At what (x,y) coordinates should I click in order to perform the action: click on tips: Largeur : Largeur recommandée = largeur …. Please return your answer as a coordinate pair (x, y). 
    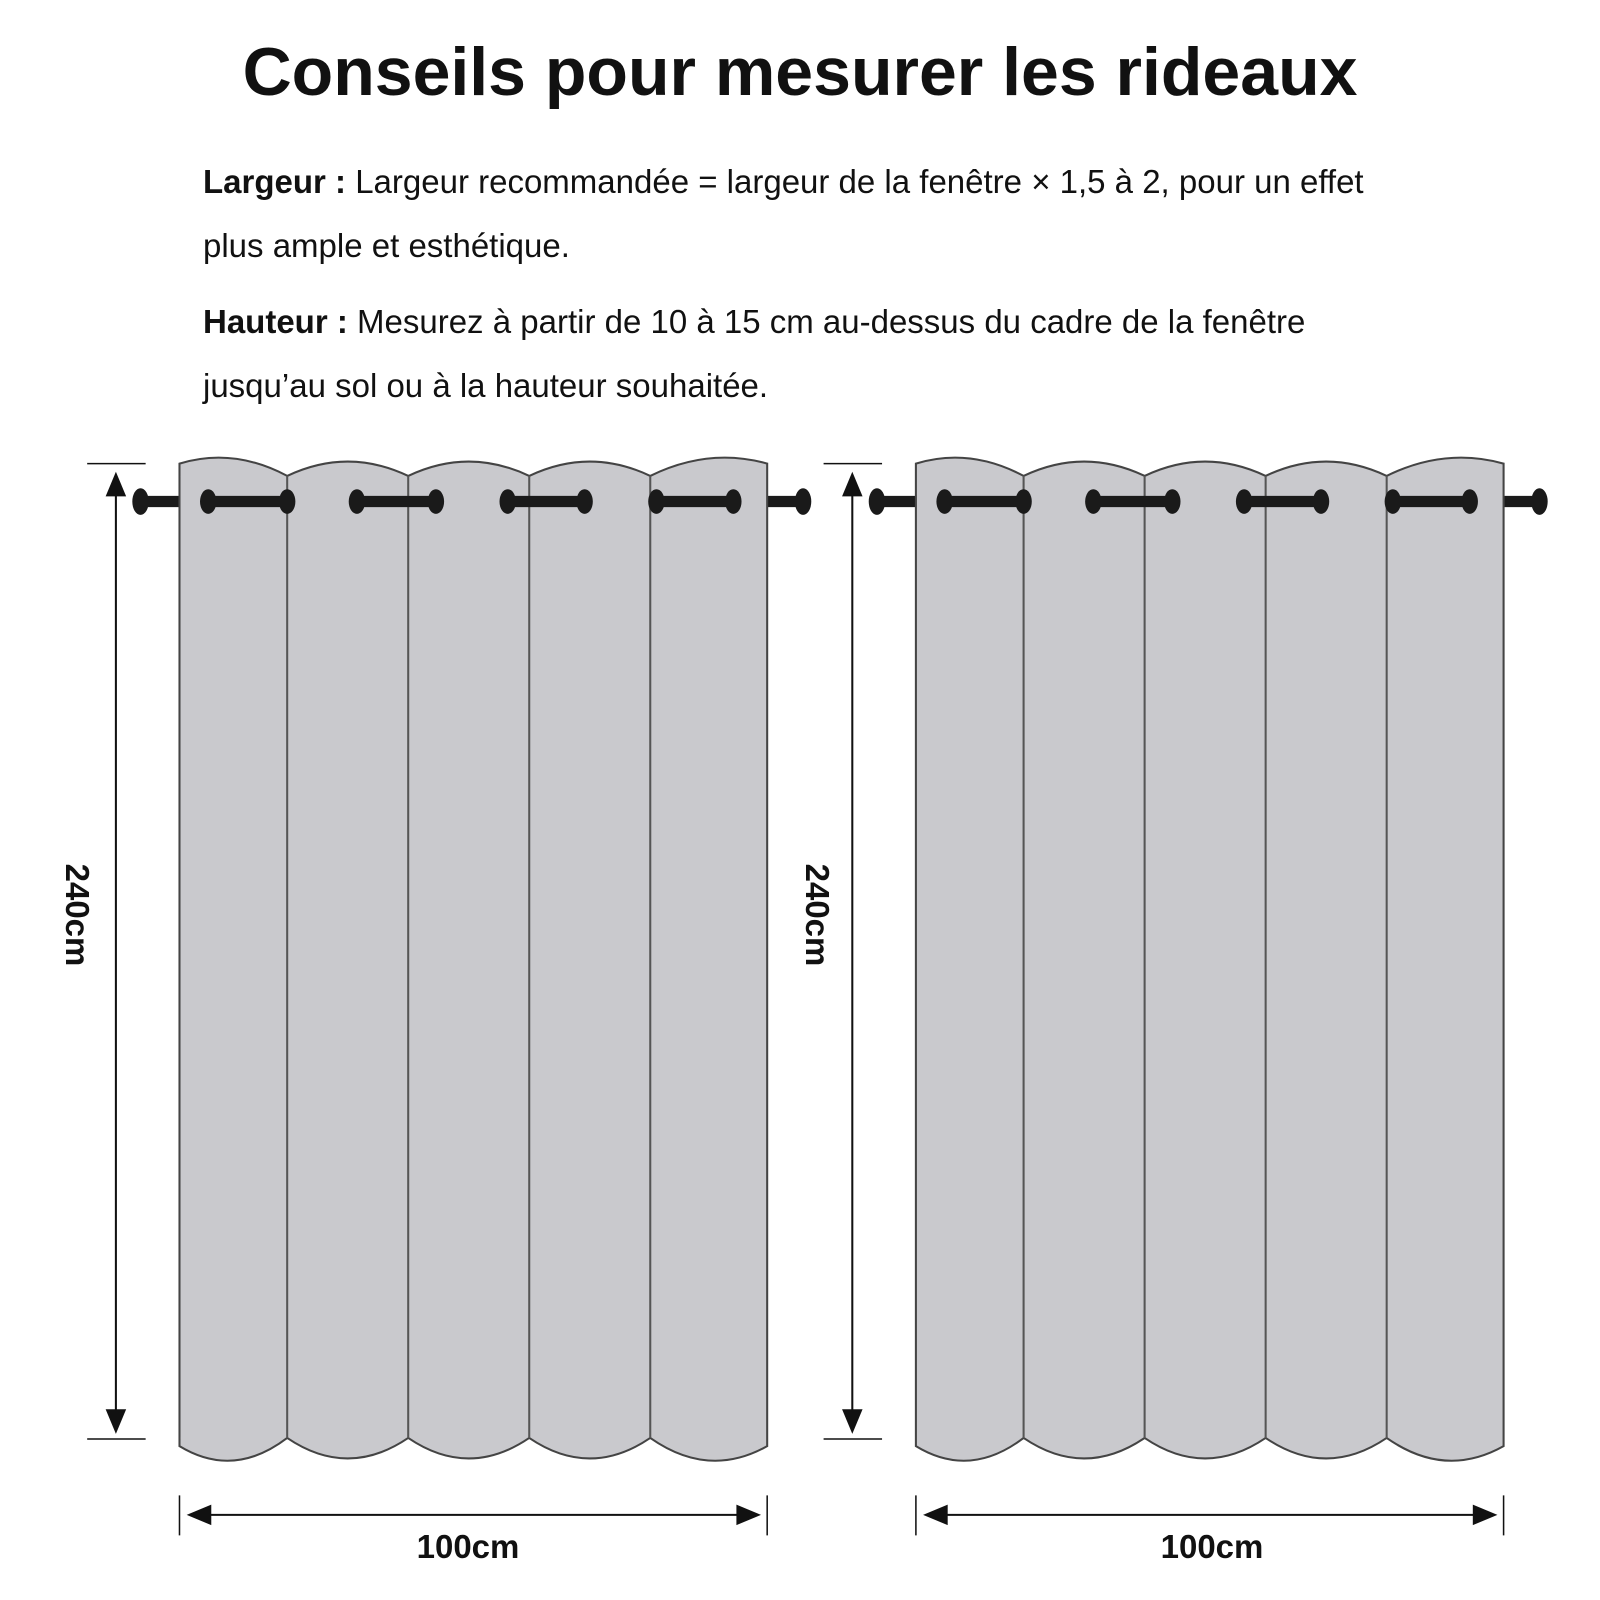
    Looking at the image, I should click on (813, 290).